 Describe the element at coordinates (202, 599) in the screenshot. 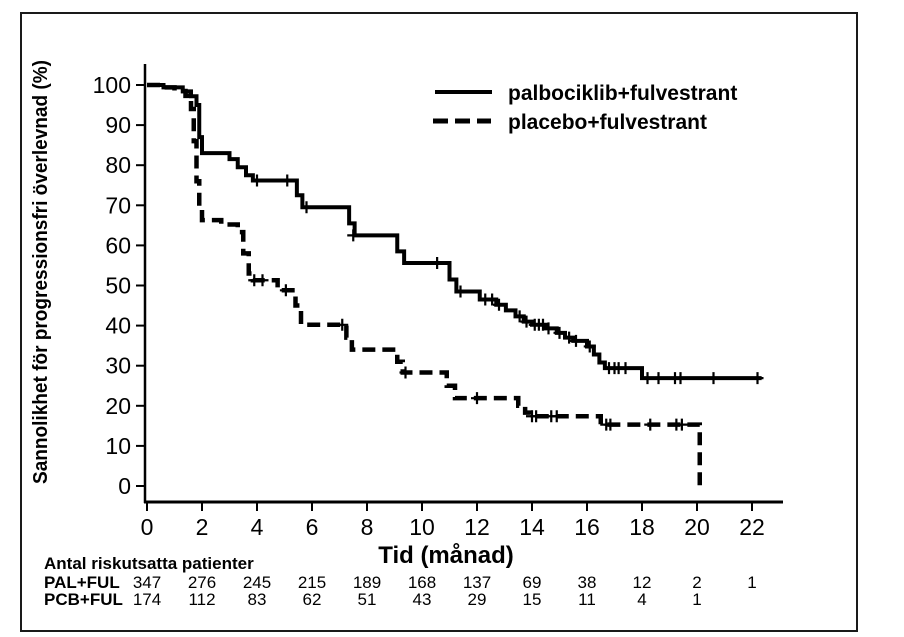

I see `risk-count: 112` at that location.